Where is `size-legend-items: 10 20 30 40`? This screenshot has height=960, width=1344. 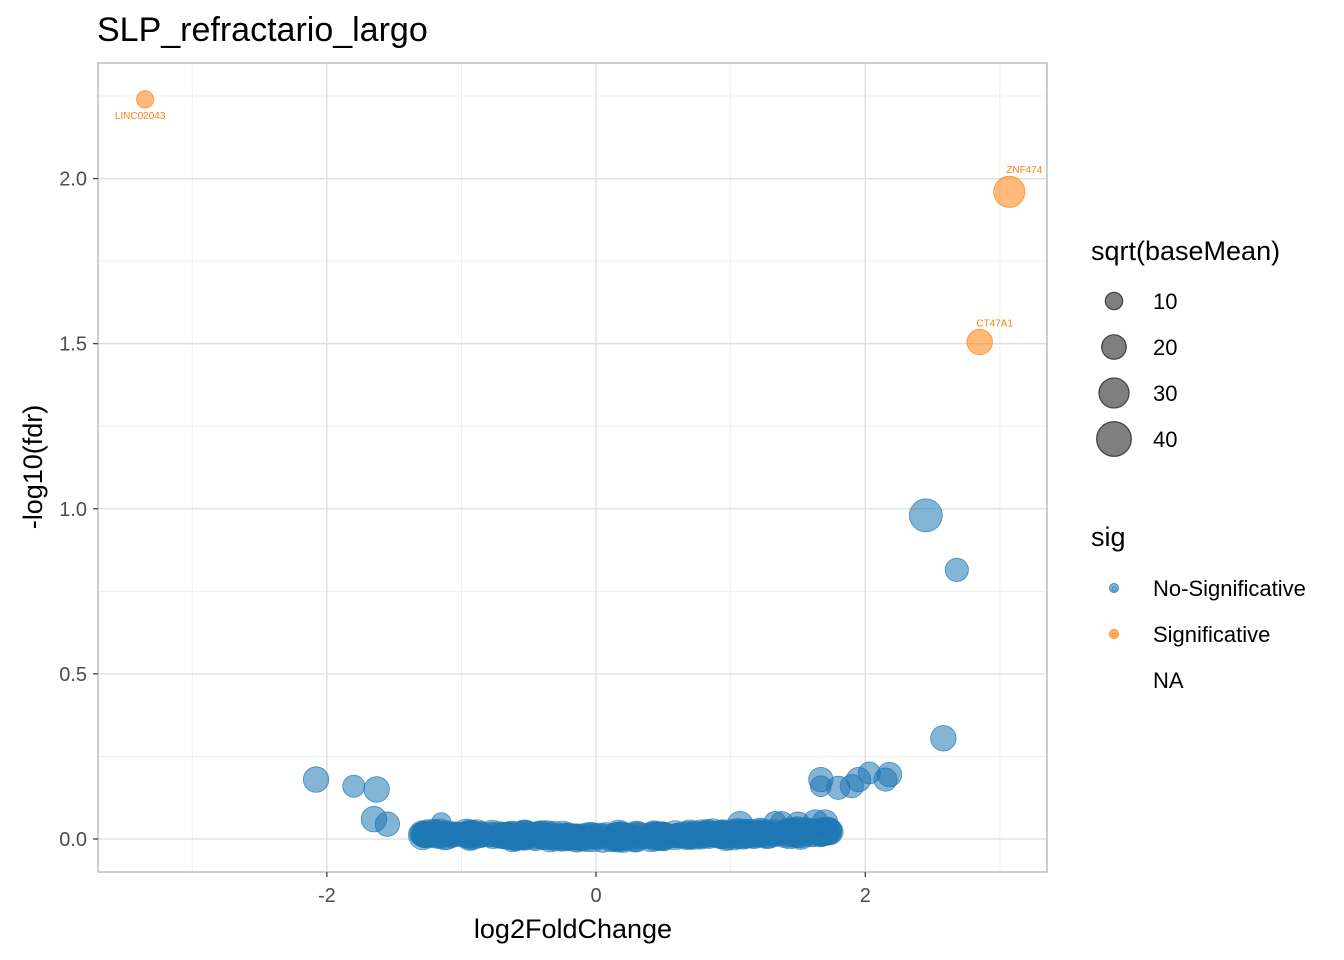 size-legend-items: 10 20 30 40 is located at coordinates (1136, 373).